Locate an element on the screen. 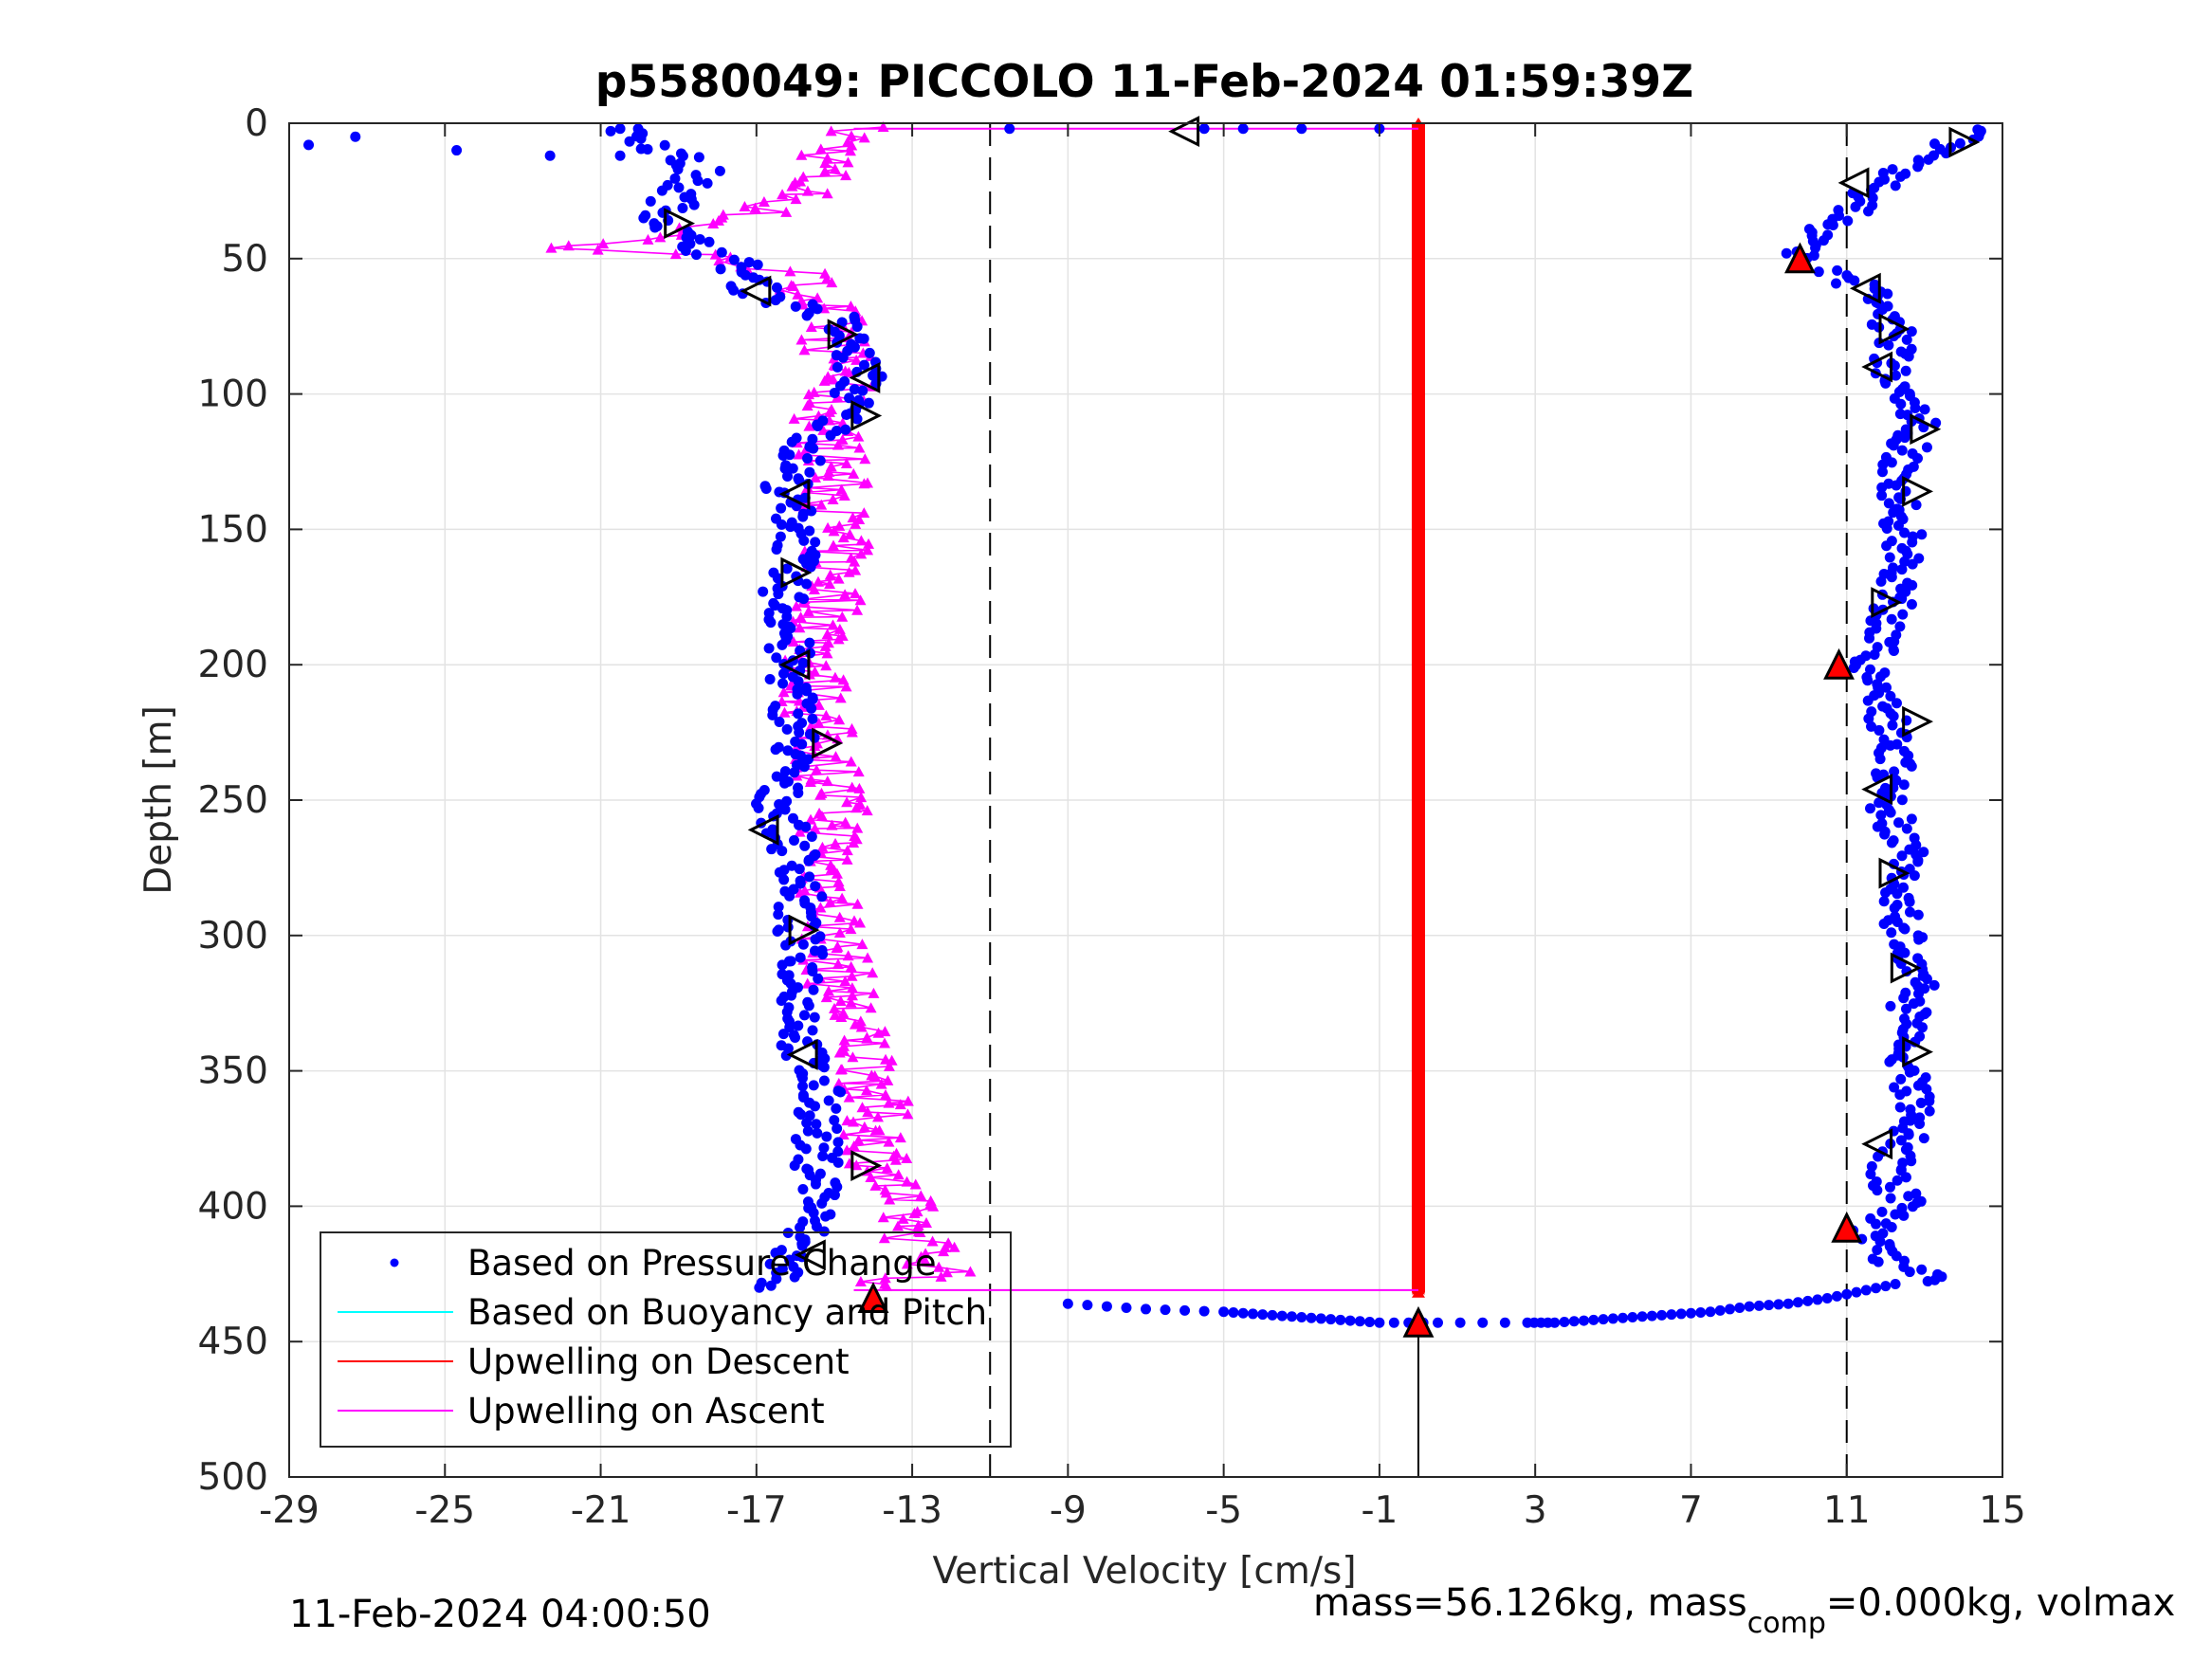 The image size is (2212, 1659). legend-label: Based on Buoyancy and Pitch is located at coordinates (727, 1312).